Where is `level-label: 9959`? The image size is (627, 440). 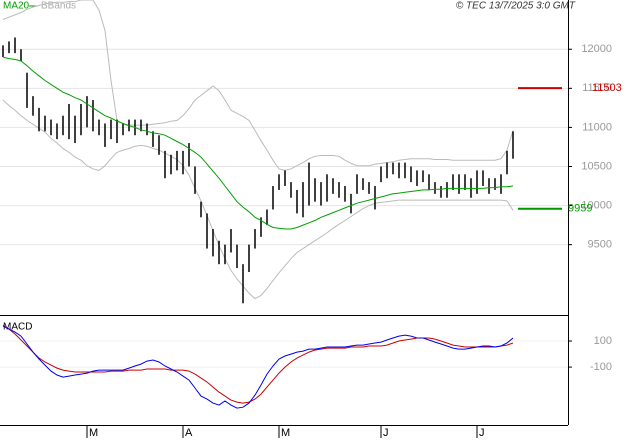
level-label: 9959 is located at coordinates (580, 209).